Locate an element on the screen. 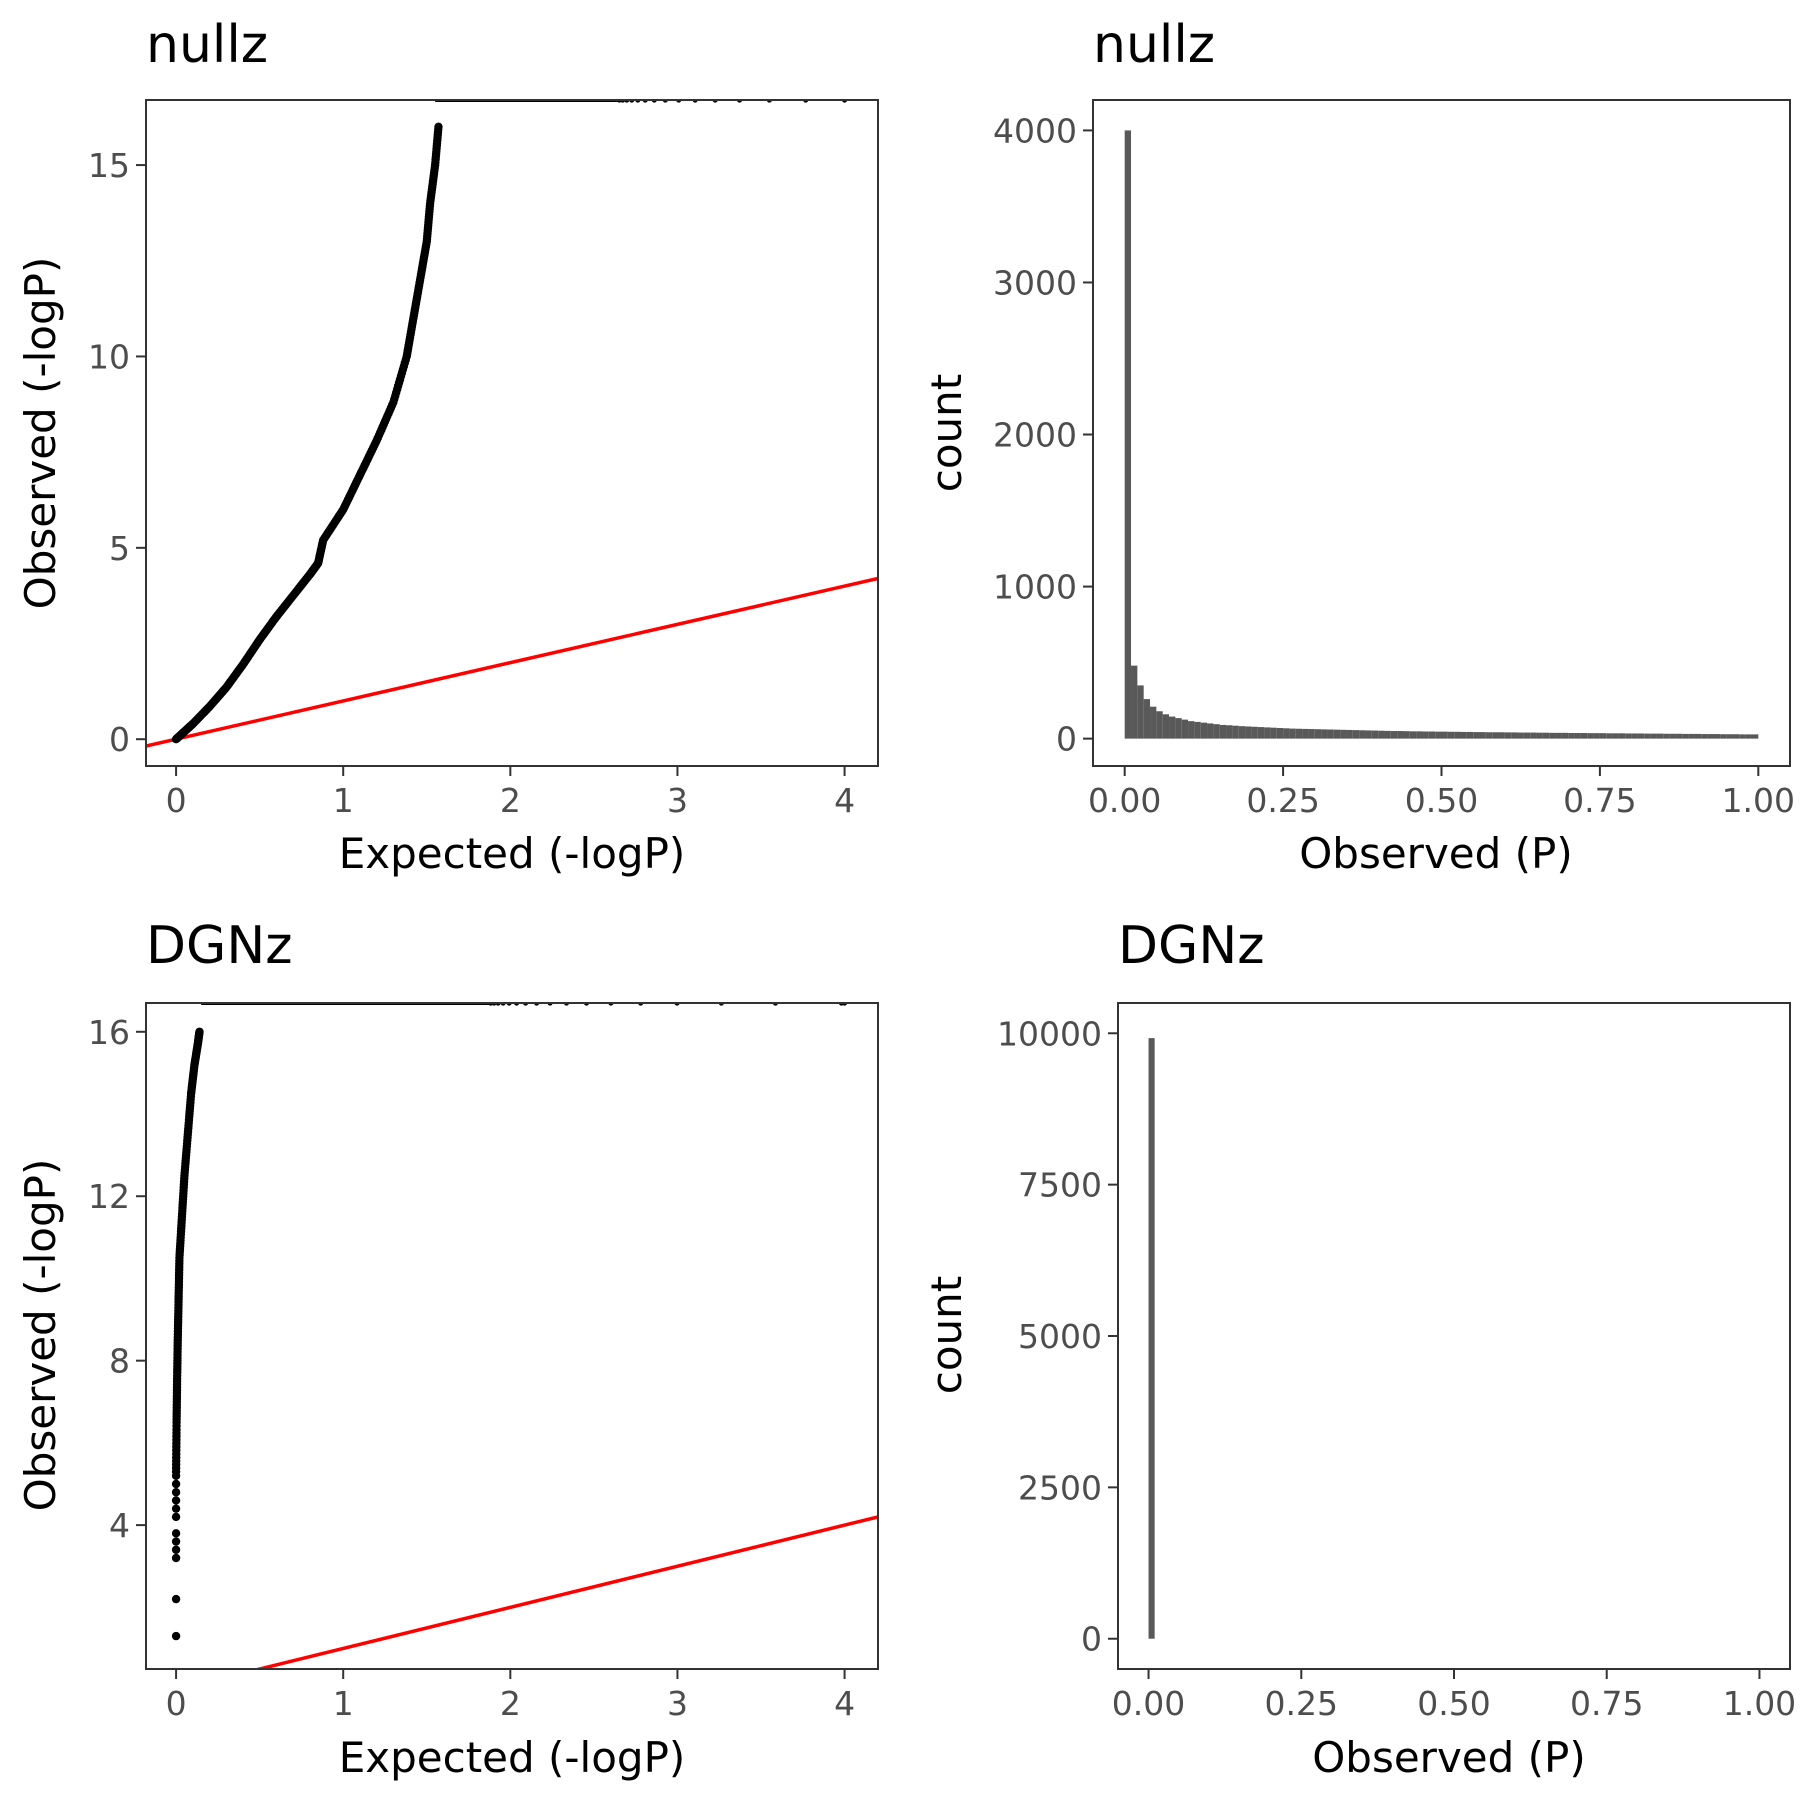  y-tick-label: 3000 is located at coordinates (1035, 282).